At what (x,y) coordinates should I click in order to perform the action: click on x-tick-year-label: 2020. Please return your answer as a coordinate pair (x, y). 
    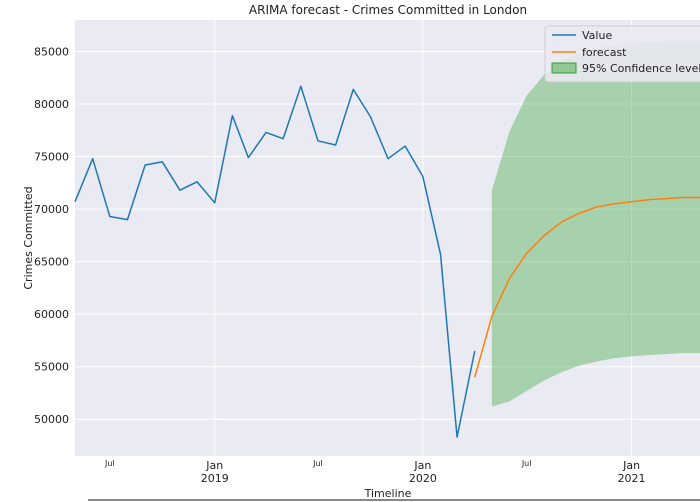
    Looking at the image, I should click on (423, 478).